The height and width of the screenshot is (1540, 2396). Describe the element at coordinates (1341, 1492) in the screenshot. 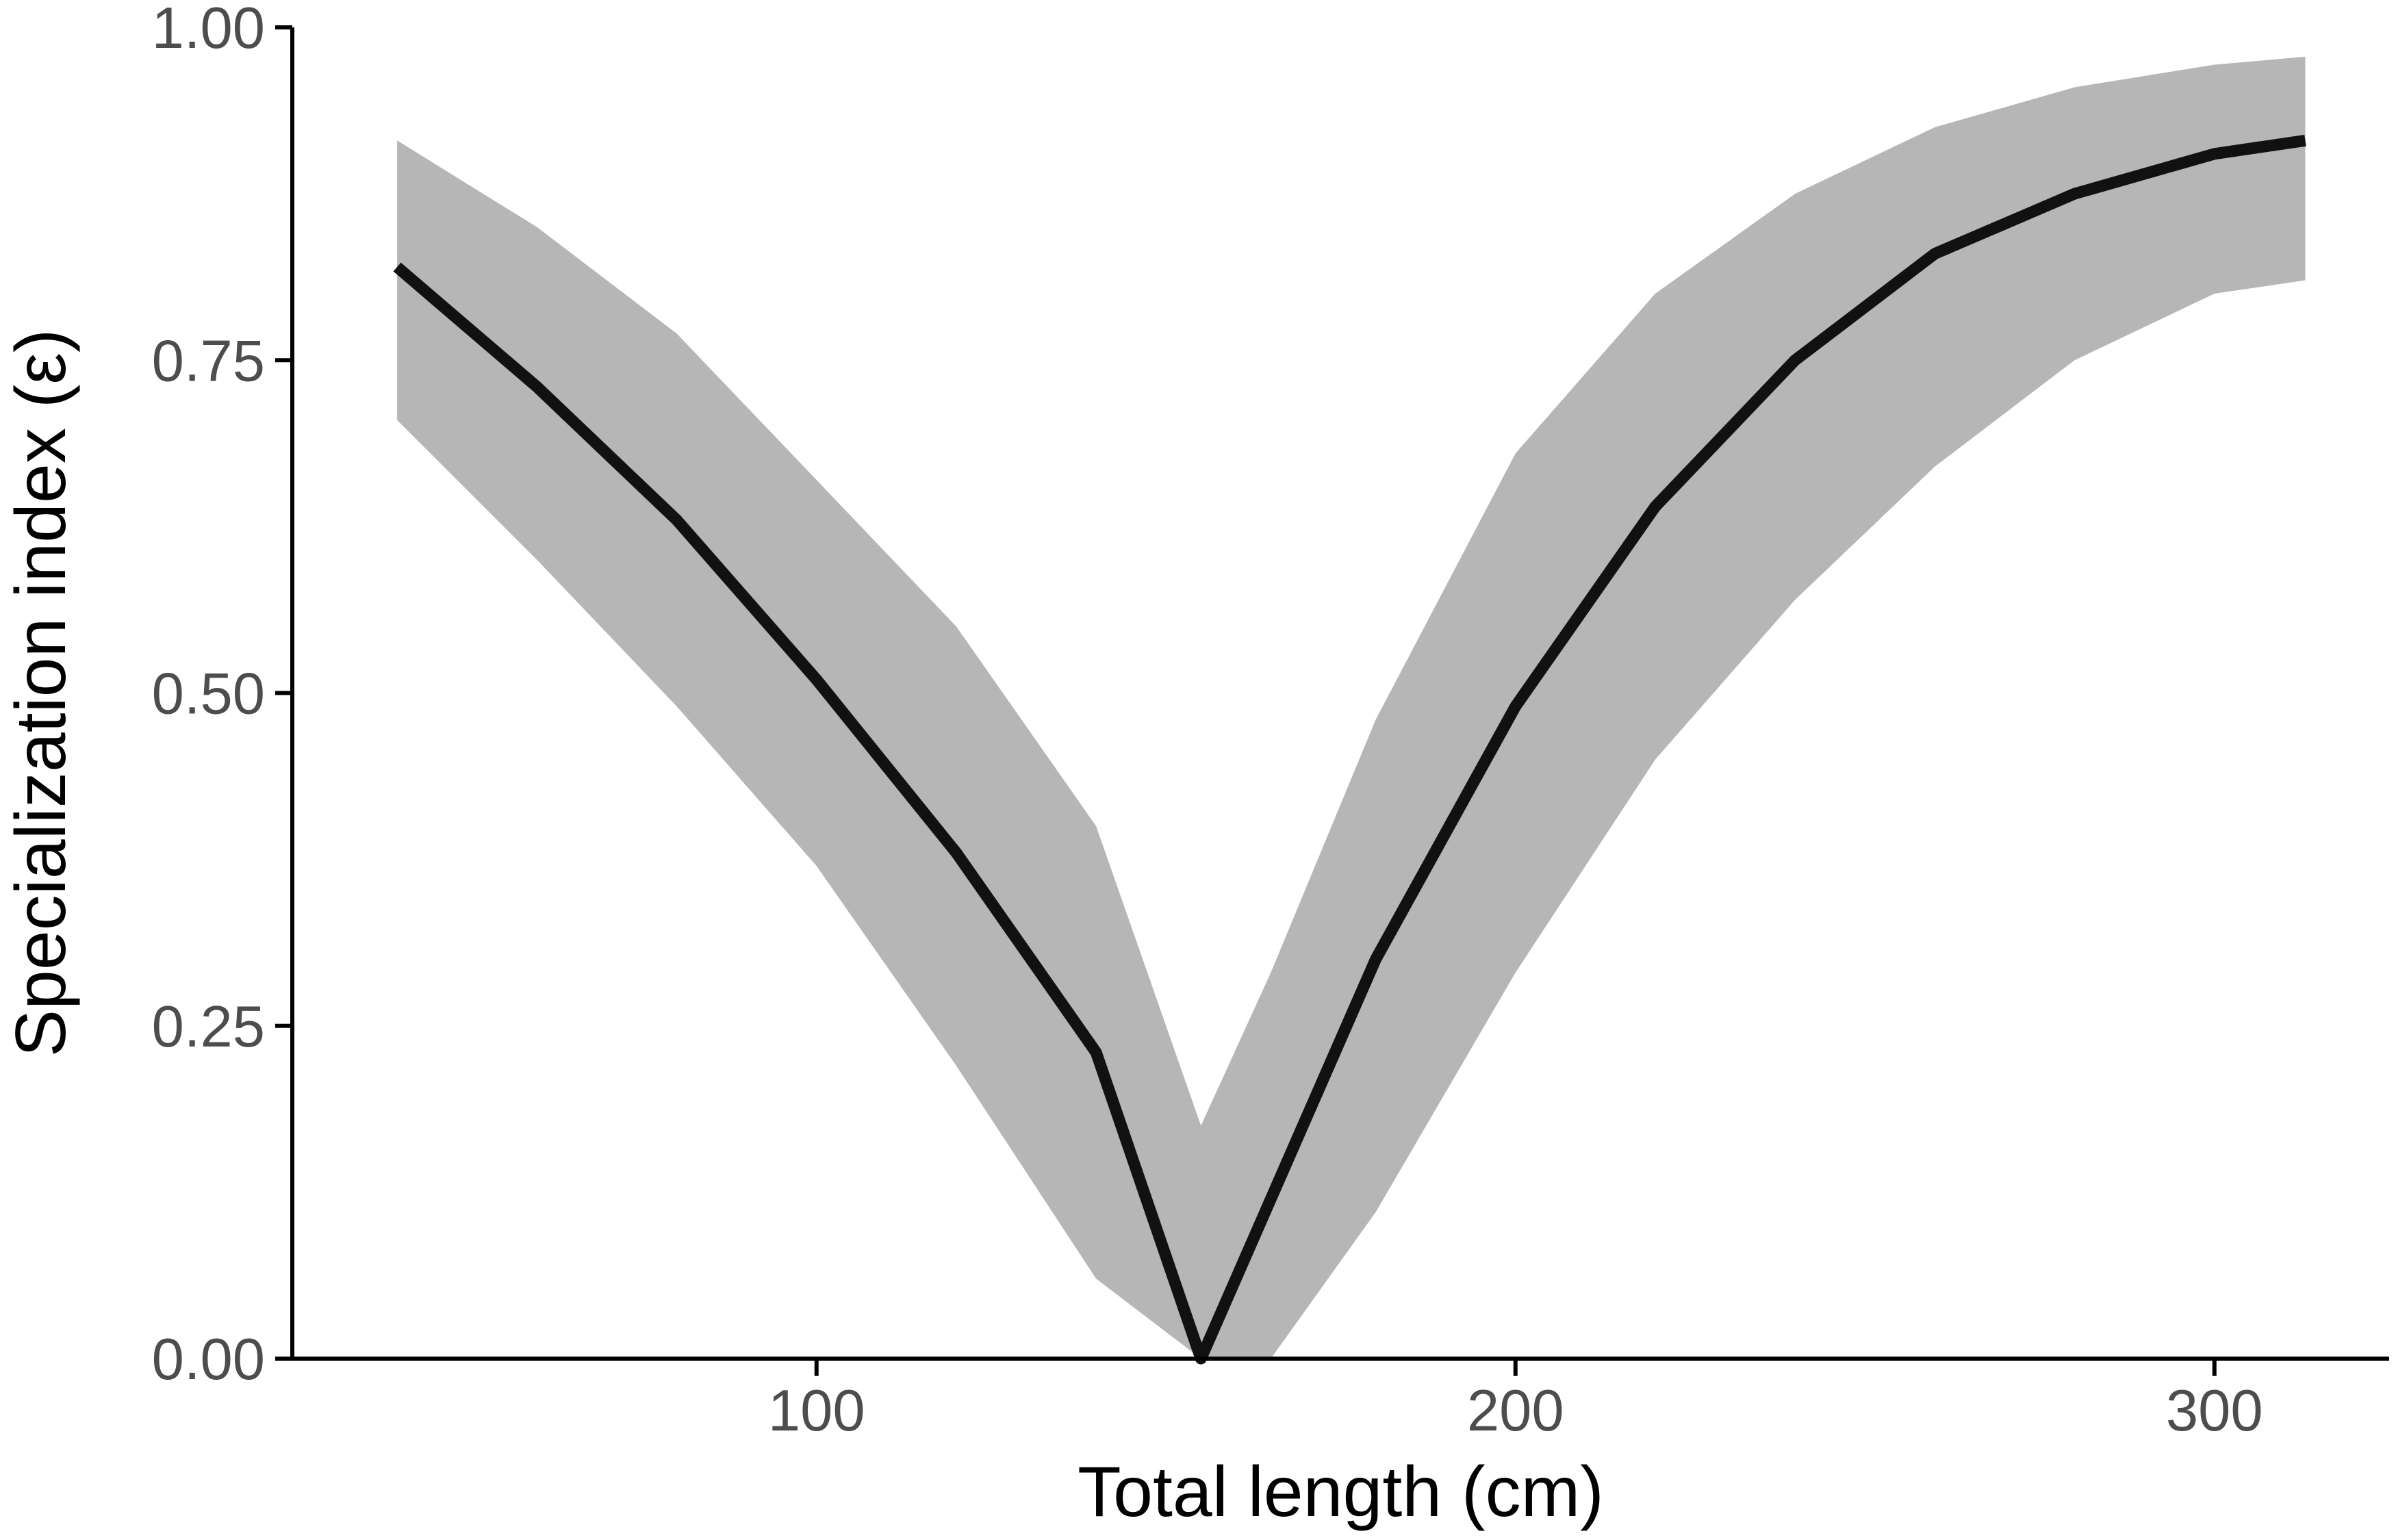

I see `x-axis-title: Total length (cm)` at that location.